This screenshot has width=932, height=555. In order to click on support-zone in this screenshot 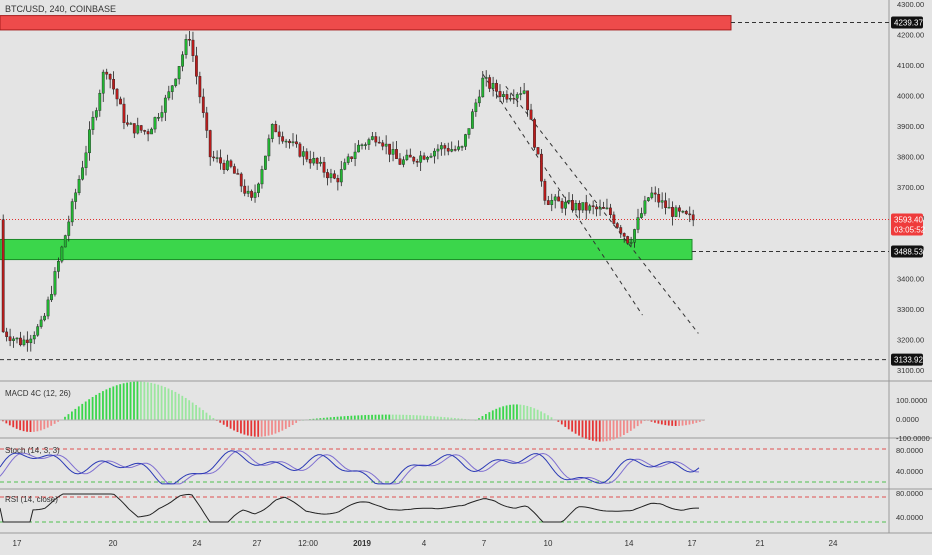, I will do `click(346, 249)`.